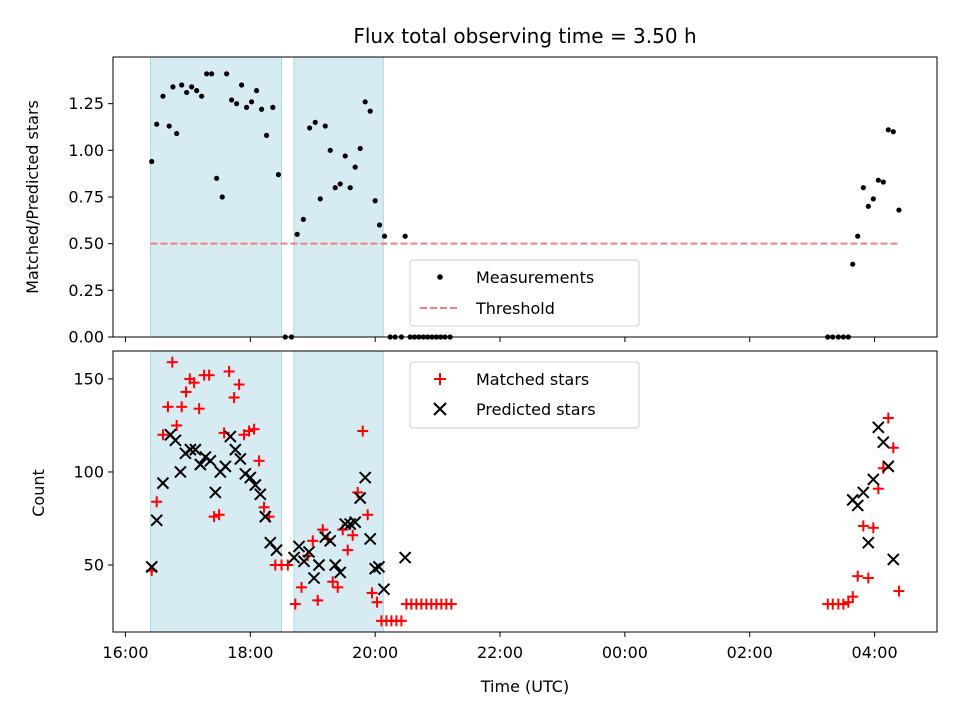 This screenshot has height=720, width=960. I want to click on x-tick-label: 02:00, so click(750, 652).